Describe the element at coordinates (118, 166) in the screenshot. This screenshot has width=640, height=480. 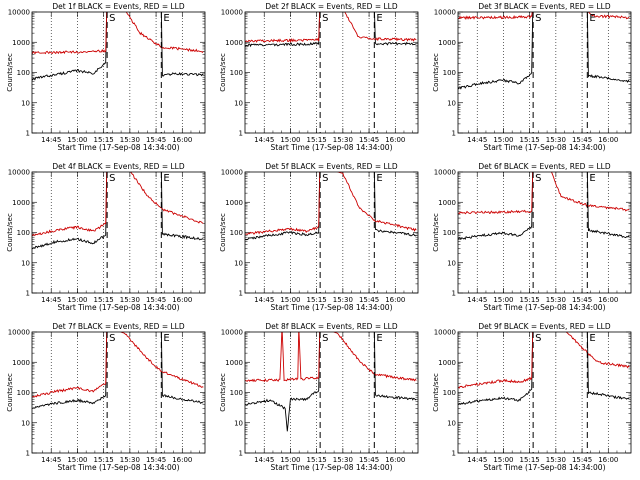
I see `panel-title: Det 4f BLACK = Events, RED = LLD` at that location.